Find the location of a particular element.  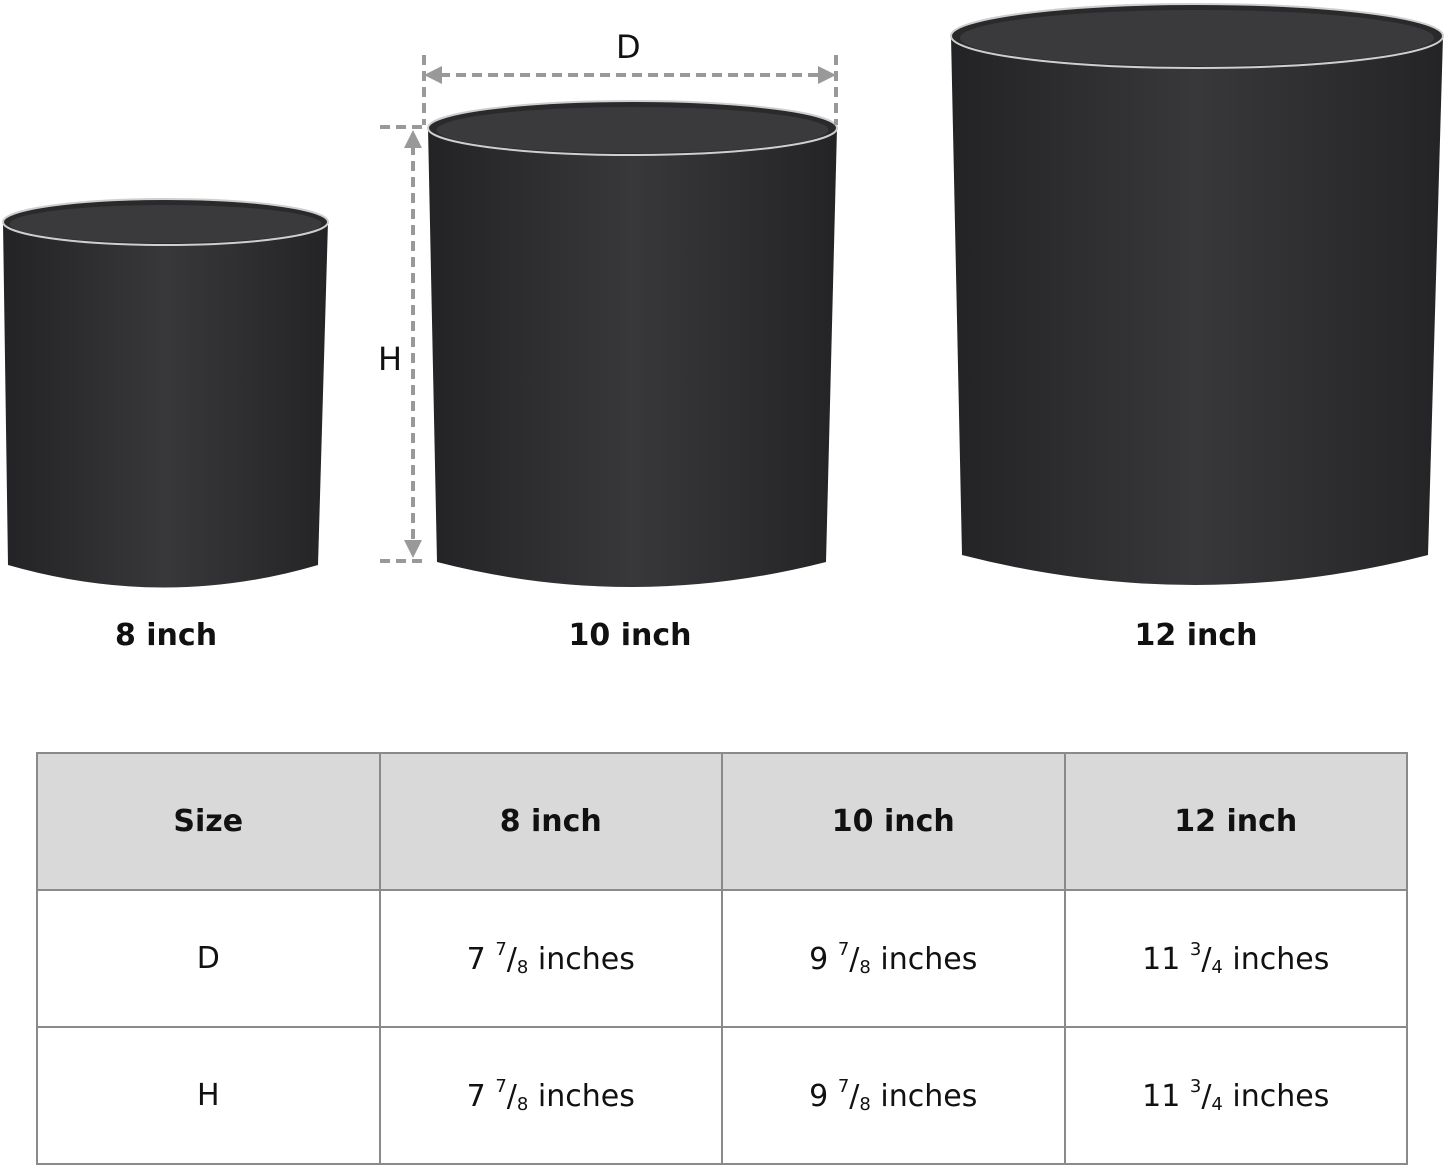

table-row: D 7 7/8 inches 9 7/8 inches 11 3/4 inches is located at coordinates (722, 958).